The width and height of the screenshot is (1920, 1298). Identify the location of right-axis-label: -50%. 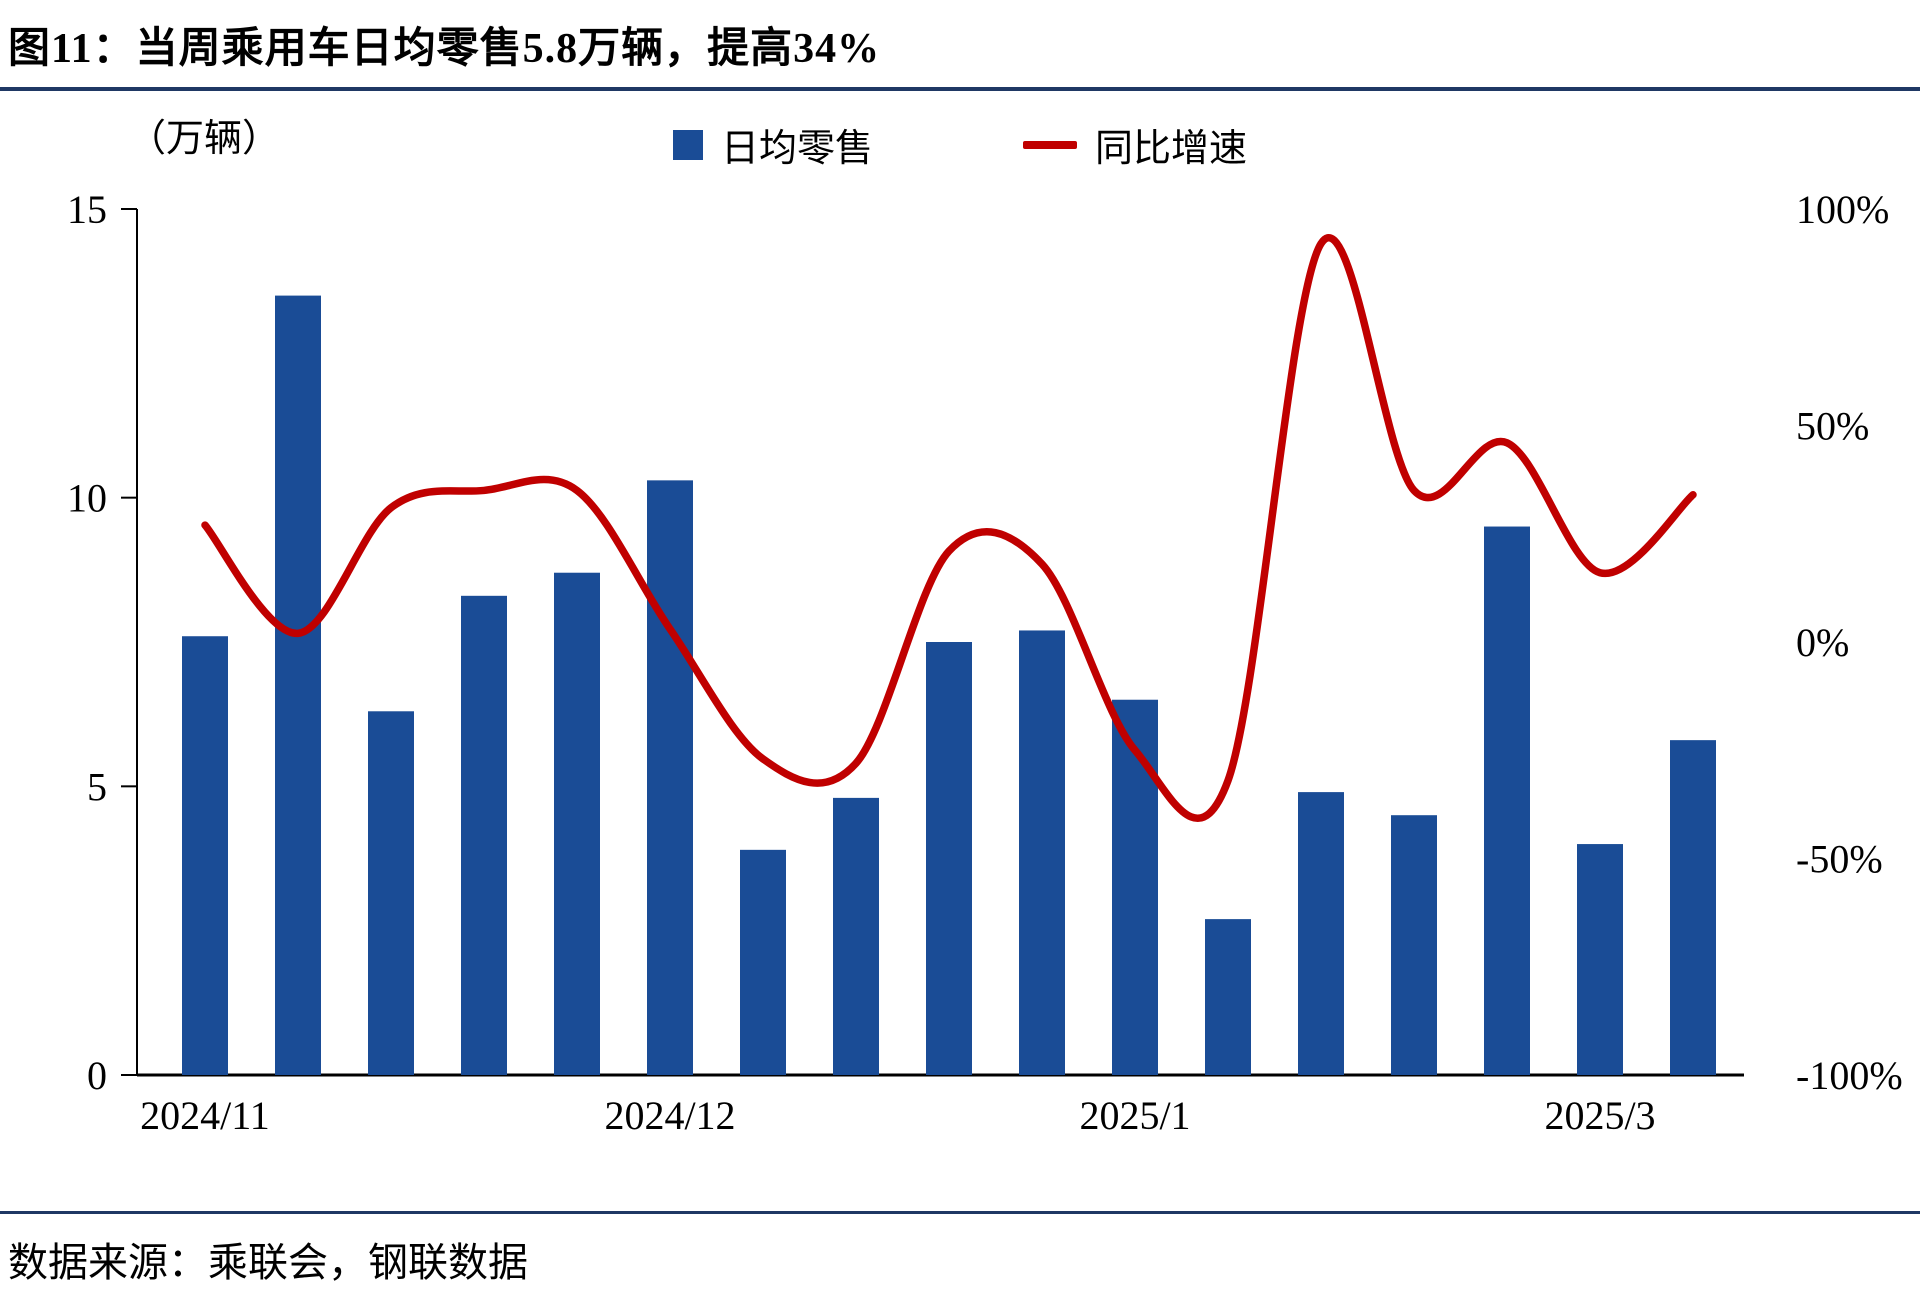
(1839, 859).